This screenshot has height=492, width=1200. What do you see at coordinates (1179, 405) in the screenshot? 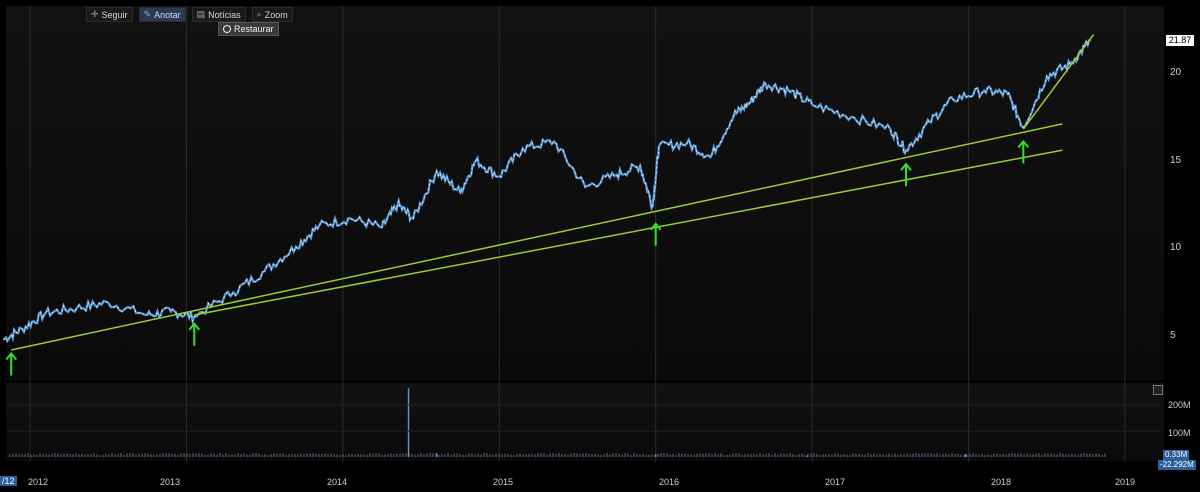
I see `volume-tick-label: 200M` at bounding box center [1179, 405].